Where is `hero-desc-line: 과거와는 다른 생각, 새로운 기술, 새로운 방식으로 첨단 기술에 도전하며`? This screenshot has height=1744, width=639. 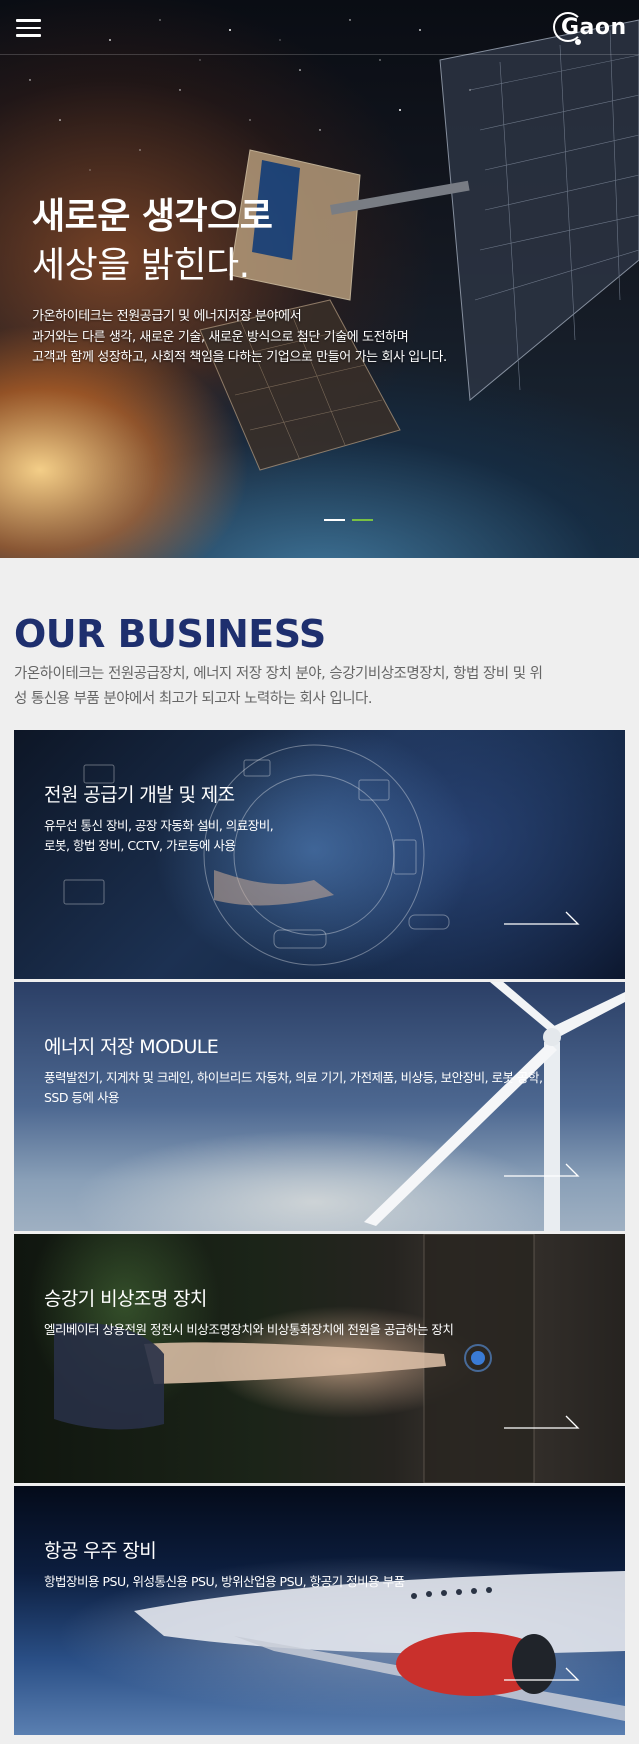
hero-desc-line: 과거와는 다른 생각, 새로운 기술, 새로운 방식으로 첨단 기술에 도전하며 is located at coordinates (220, 337).